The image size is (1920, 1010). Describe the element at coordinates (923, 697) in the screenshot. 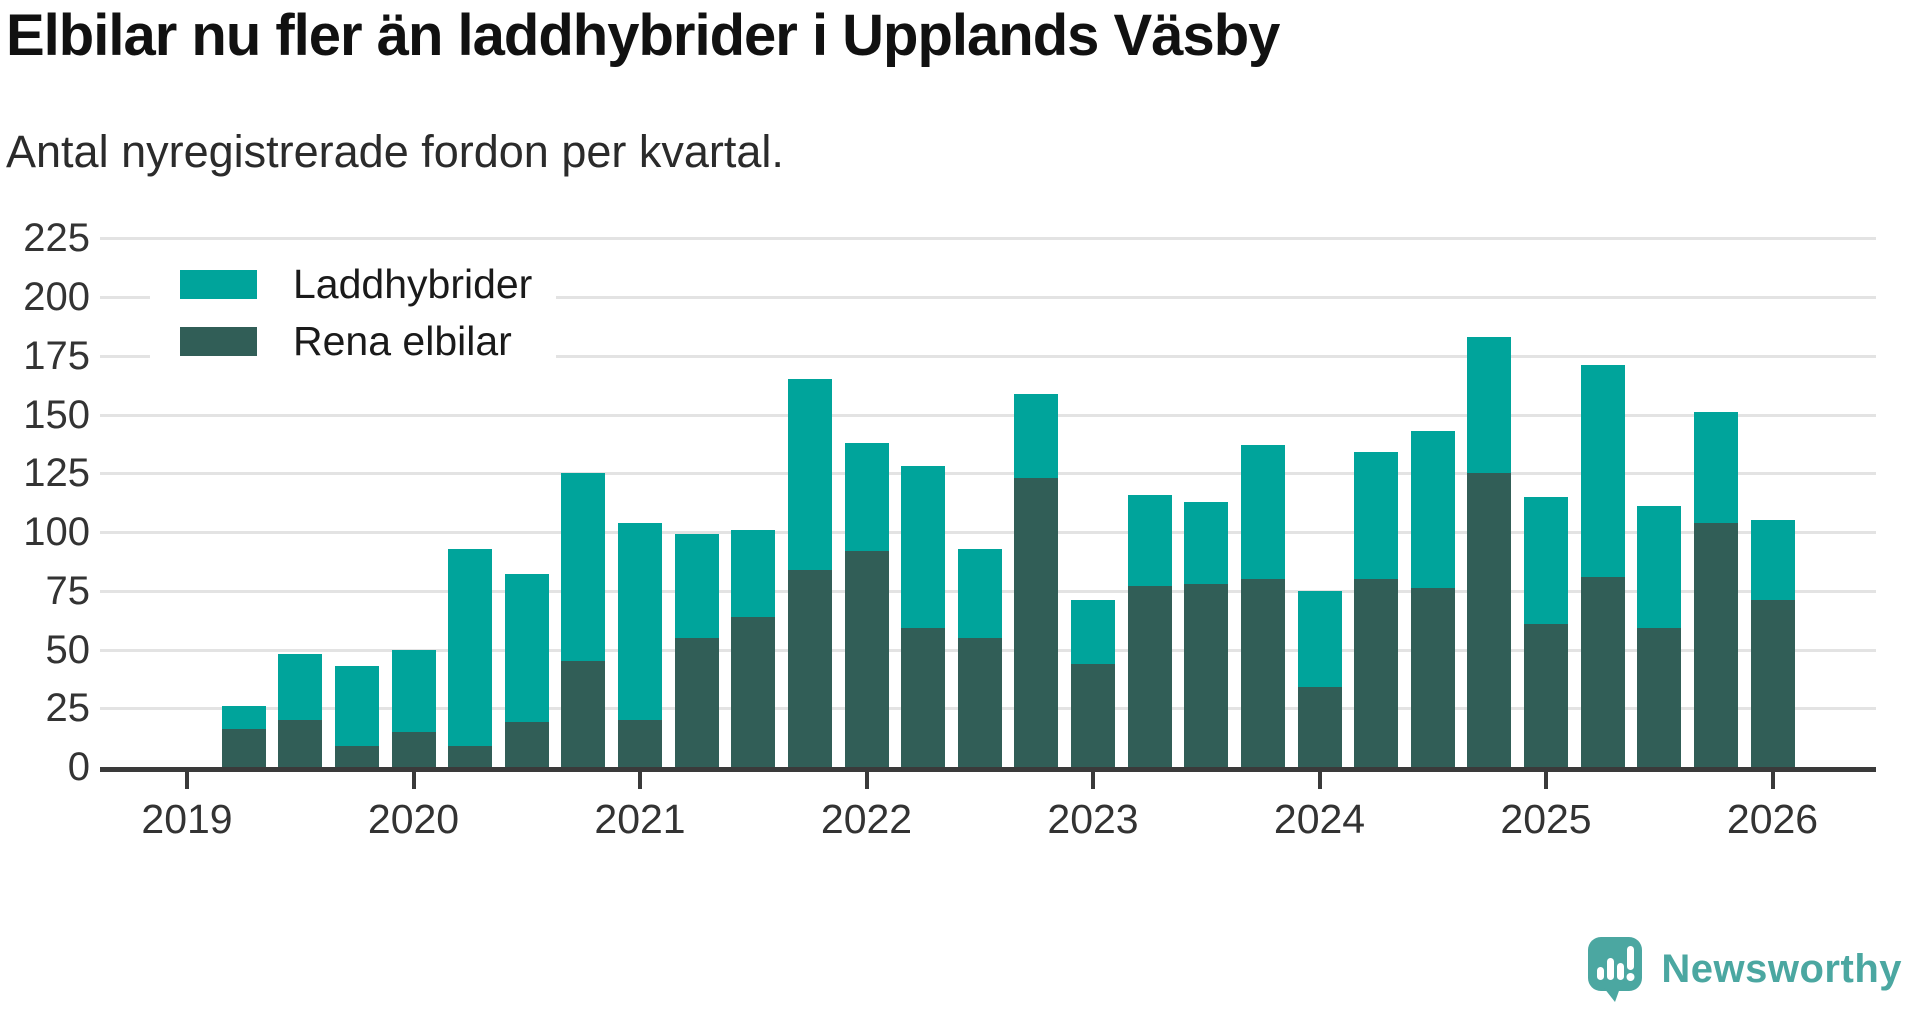

I see `bar-rena-elbilar-2022Q2` at that location.